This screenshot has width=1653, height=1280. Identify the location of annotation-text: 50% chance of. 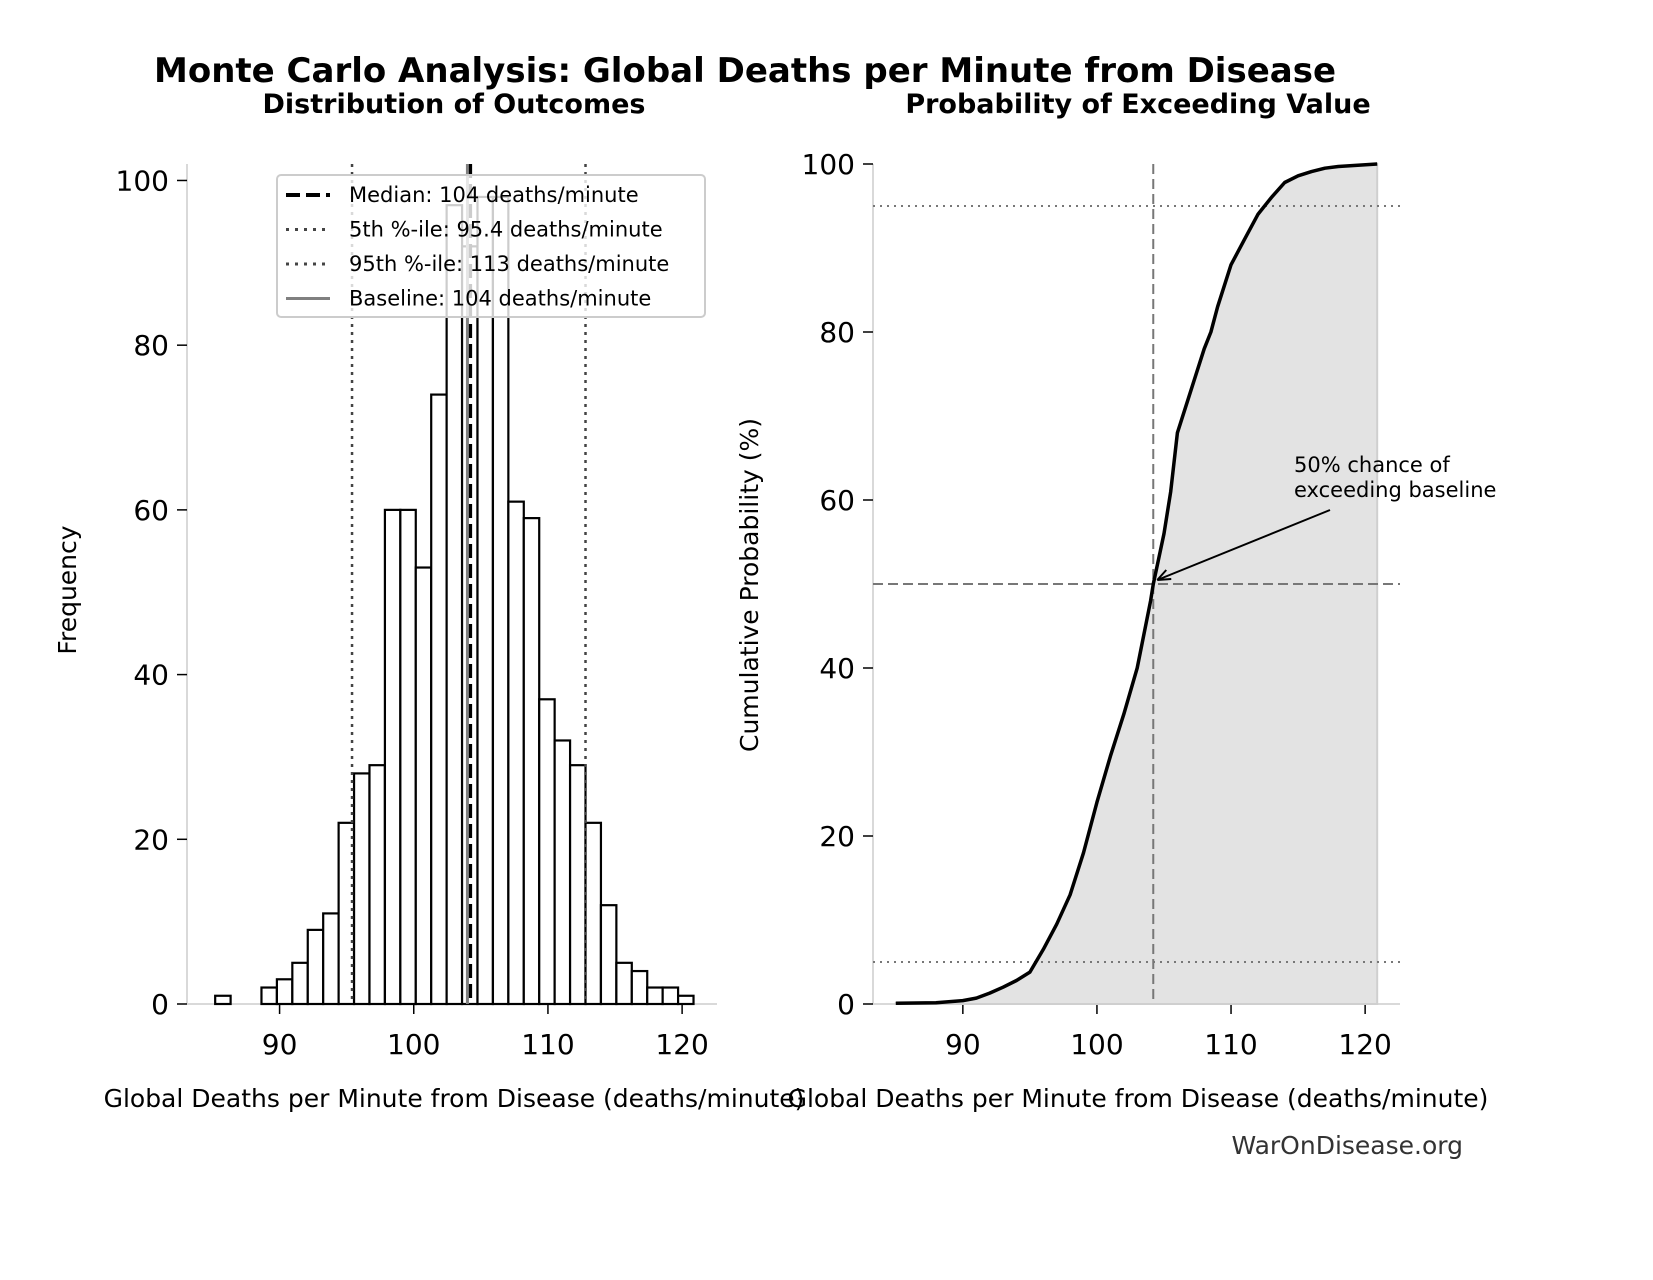
(1372, 465).